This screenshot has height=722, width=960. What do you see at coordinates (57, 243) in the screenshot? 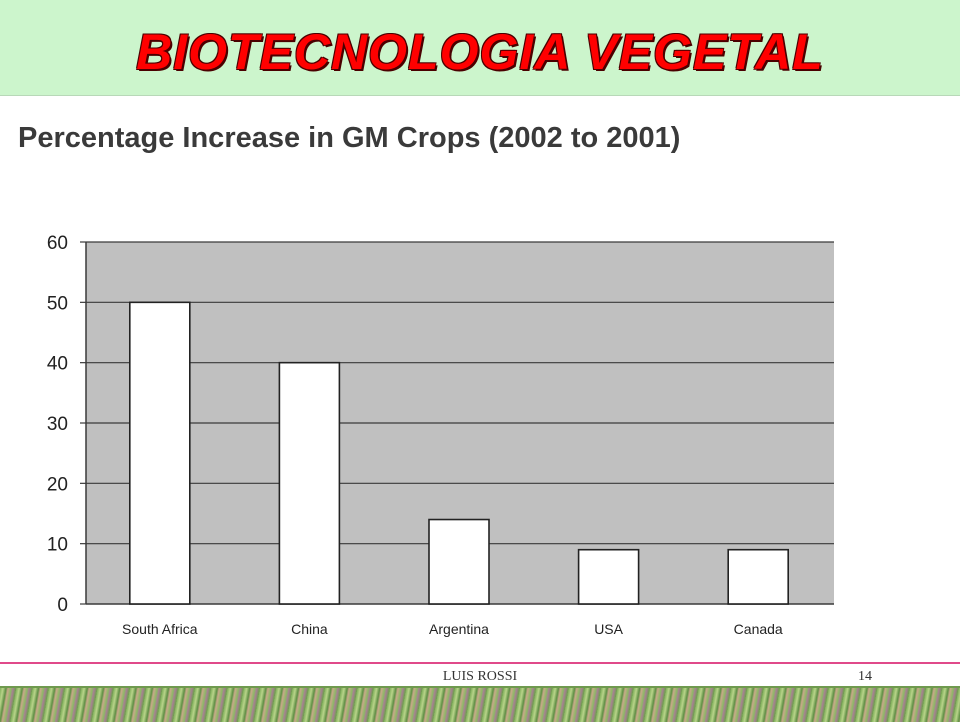
I see `y-tick-label: 60` at bounding box center [57, 243].